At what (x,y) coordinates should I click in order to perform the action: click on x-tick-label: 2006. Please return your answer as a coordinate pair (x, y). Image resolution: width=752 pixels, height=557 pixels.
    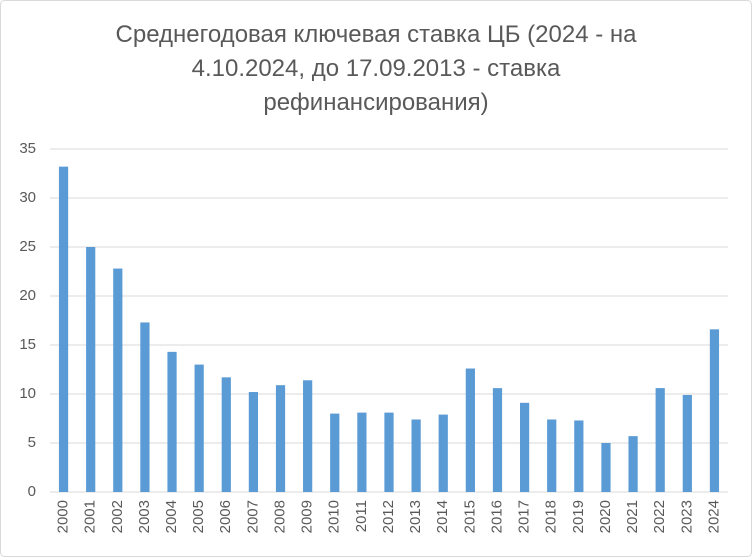
    Looking at the image, I should click on (225, 516).